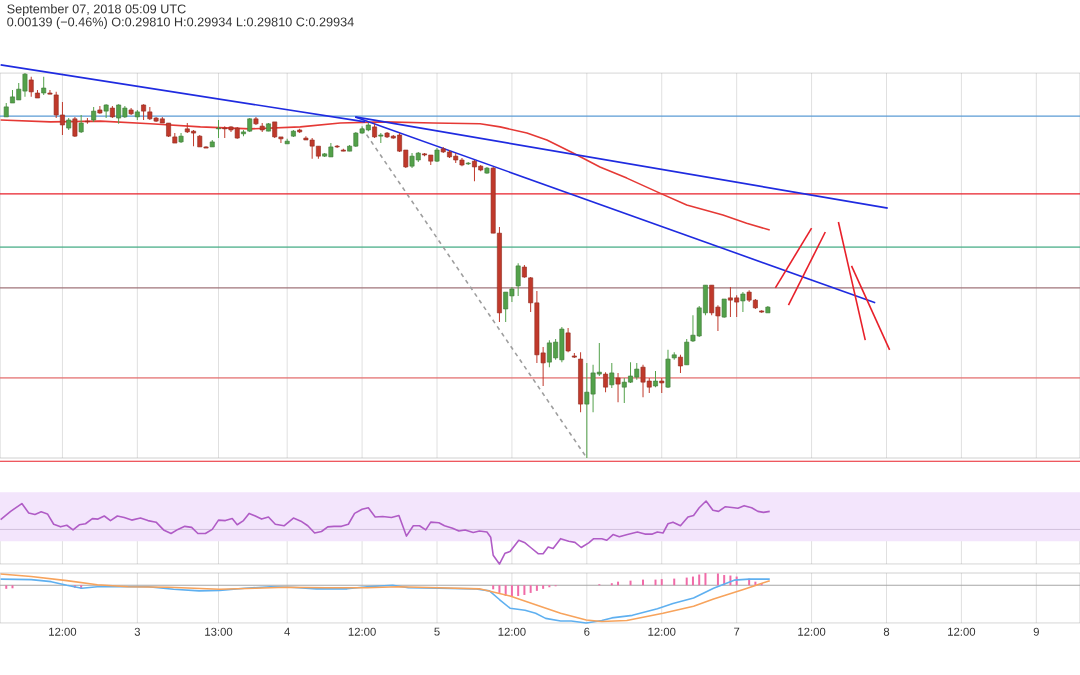 The image size is (1080, 675). I want to click on x-tick-label: 4, so click(287, 631).